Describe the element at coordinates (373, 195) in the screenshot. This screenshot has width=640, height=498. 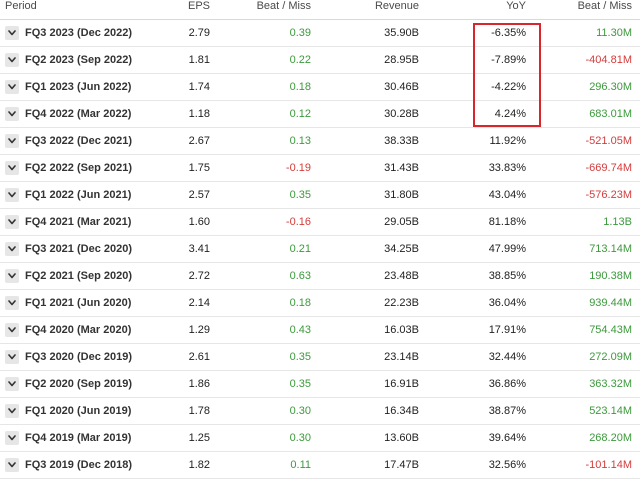
I see `revenue-cell: 31.80B` at that location.